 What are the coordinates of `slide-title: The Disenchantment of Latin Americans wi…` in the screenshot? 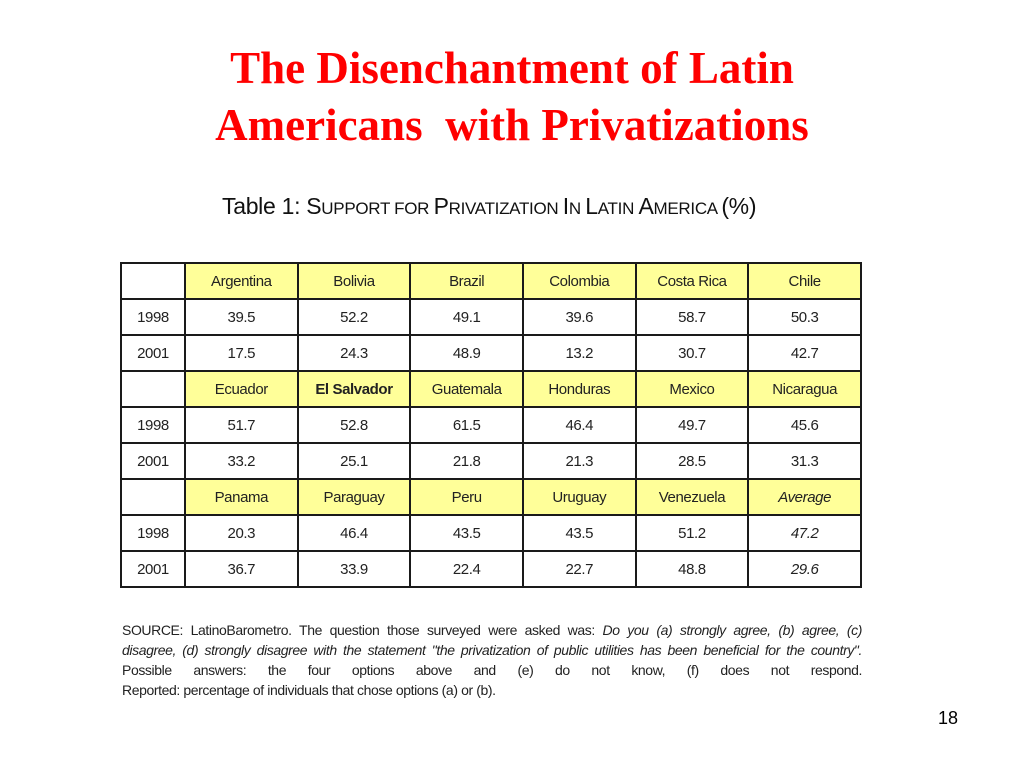 It's located at (512, 97).